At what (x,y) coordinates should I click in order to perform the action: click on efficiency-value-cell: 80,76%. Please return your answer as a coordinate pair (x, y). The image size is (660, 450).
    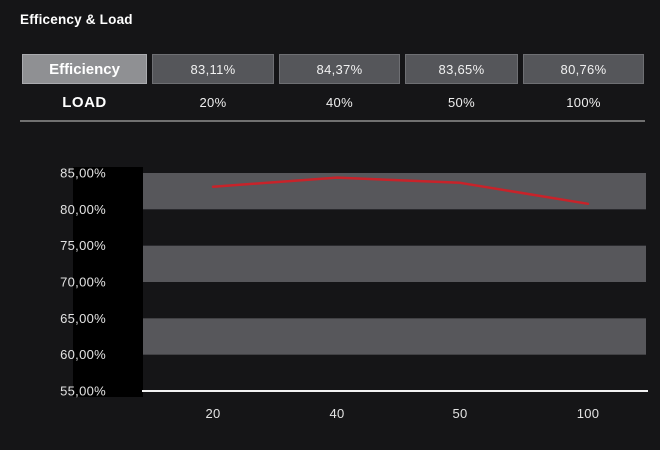
    Looking at the image, I should click on (583, 69).